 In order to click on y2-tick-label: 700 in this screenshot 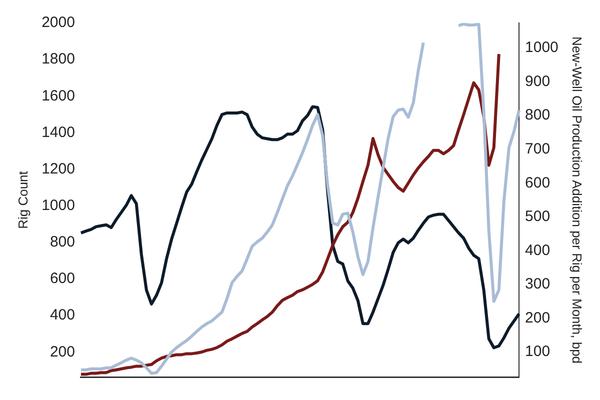, I will do `click(537, 149)`.